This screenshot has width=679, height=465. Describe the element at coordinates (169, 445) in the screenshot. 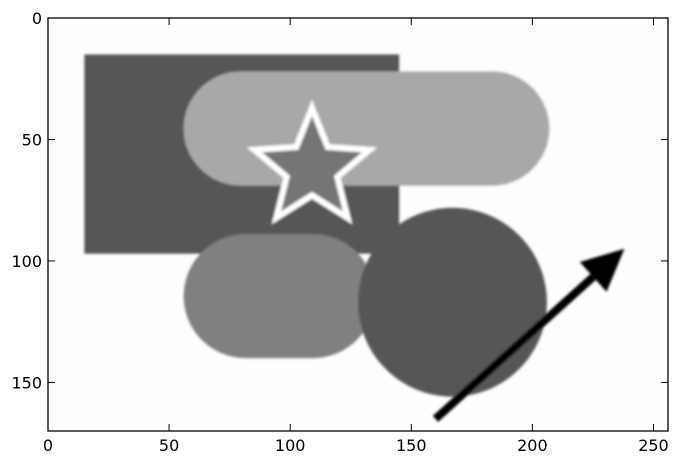

I see `x-tick-label: 50` at that location.